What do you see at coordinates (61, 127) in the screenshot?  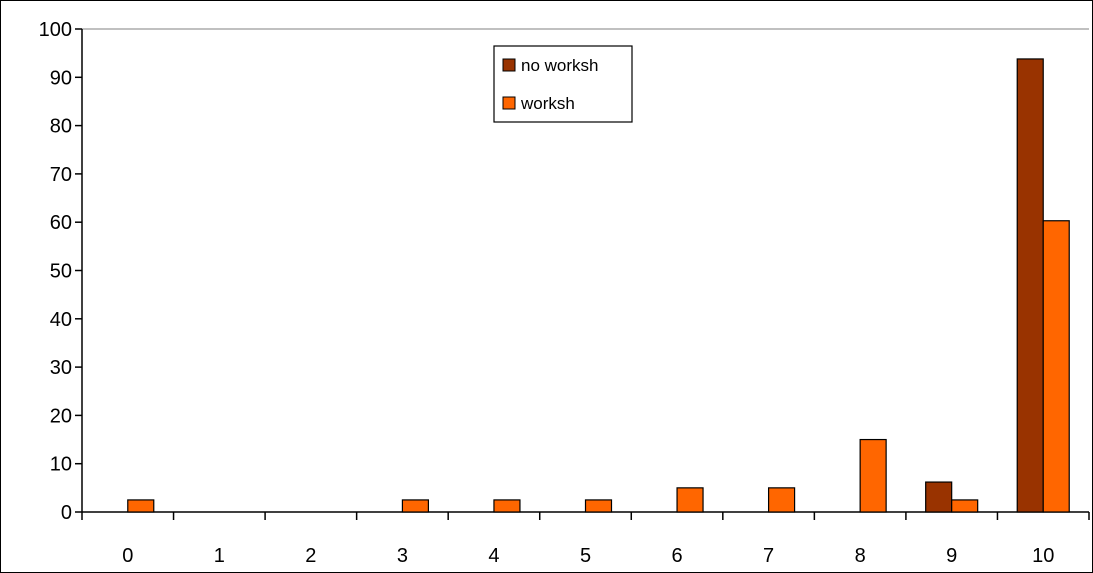 I see `y-tick-label: 80` at bounding box center [61, 127].